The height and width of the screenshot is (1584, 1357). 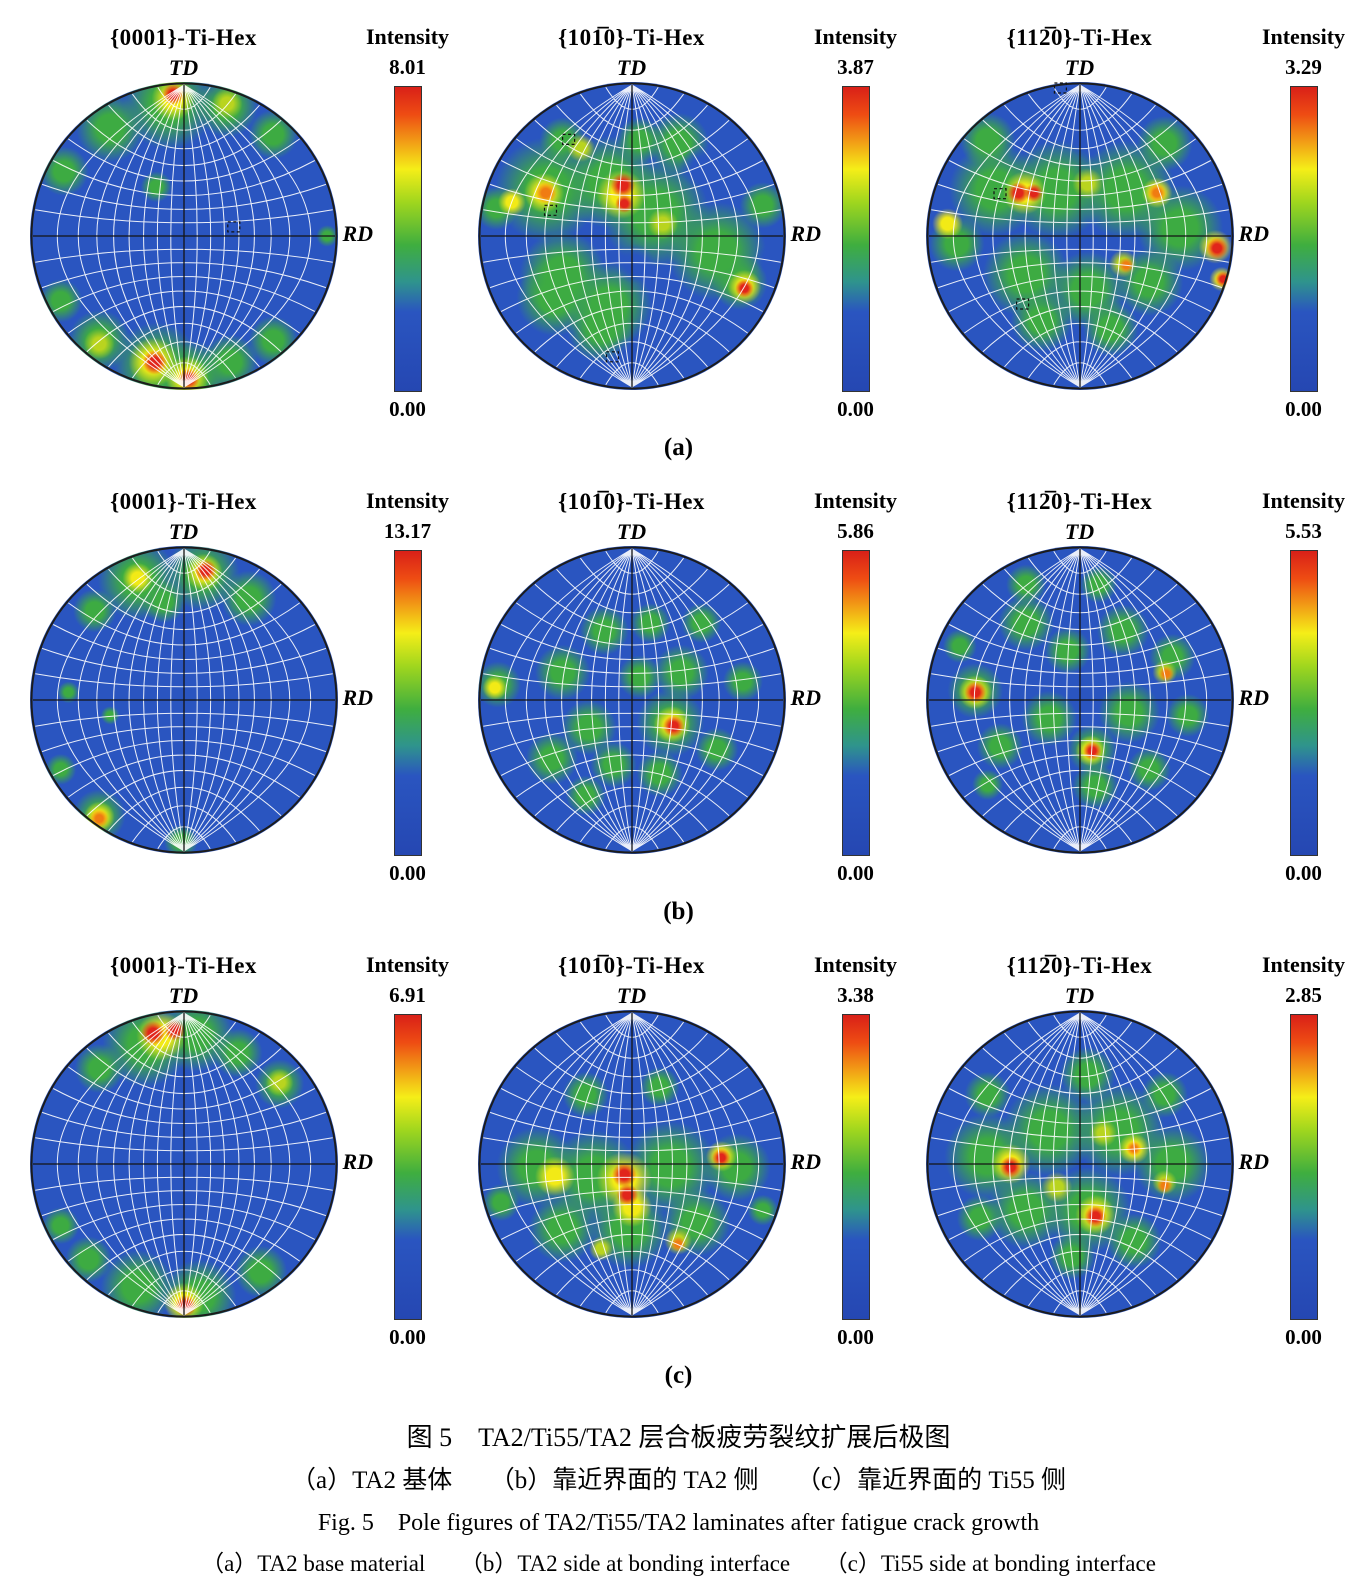 What do you see at coordinates (631, 501) in the screenshot?
I see `panel-title: {101̅0}-Ti-Hex` at bounding box center [631, 501].